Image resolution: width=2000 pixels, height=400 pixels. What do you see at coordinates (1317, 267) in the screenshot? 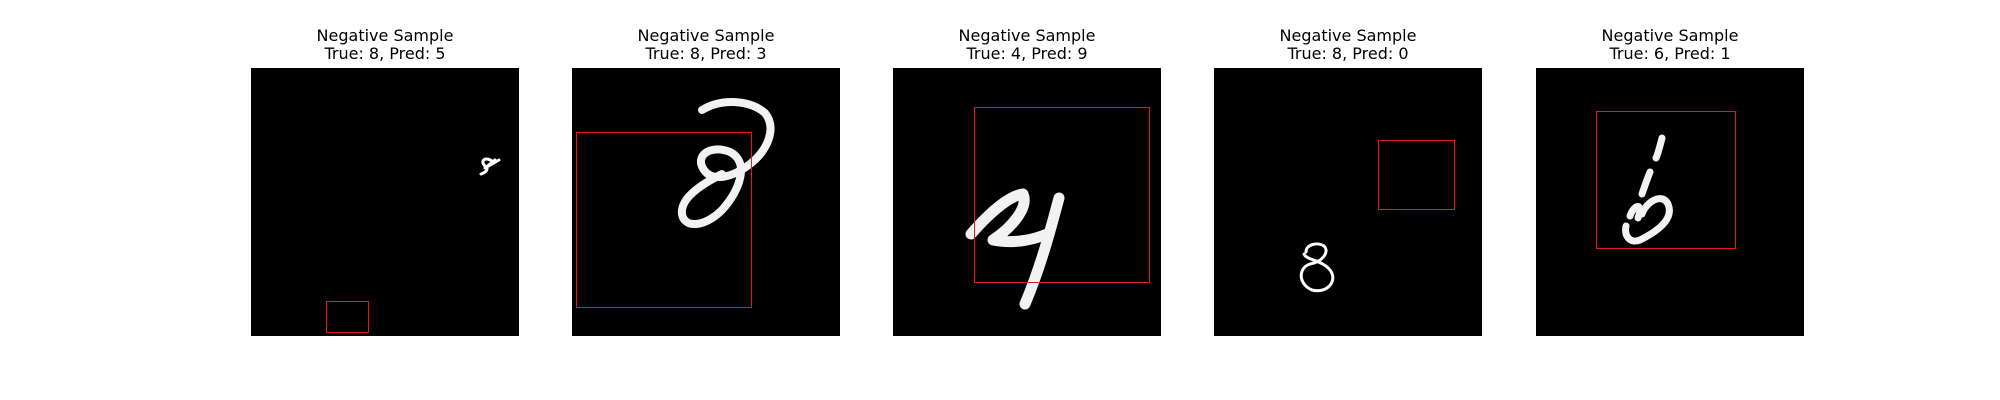
I see `digit-8-outline-icon` at bounding box center [1317, 267].